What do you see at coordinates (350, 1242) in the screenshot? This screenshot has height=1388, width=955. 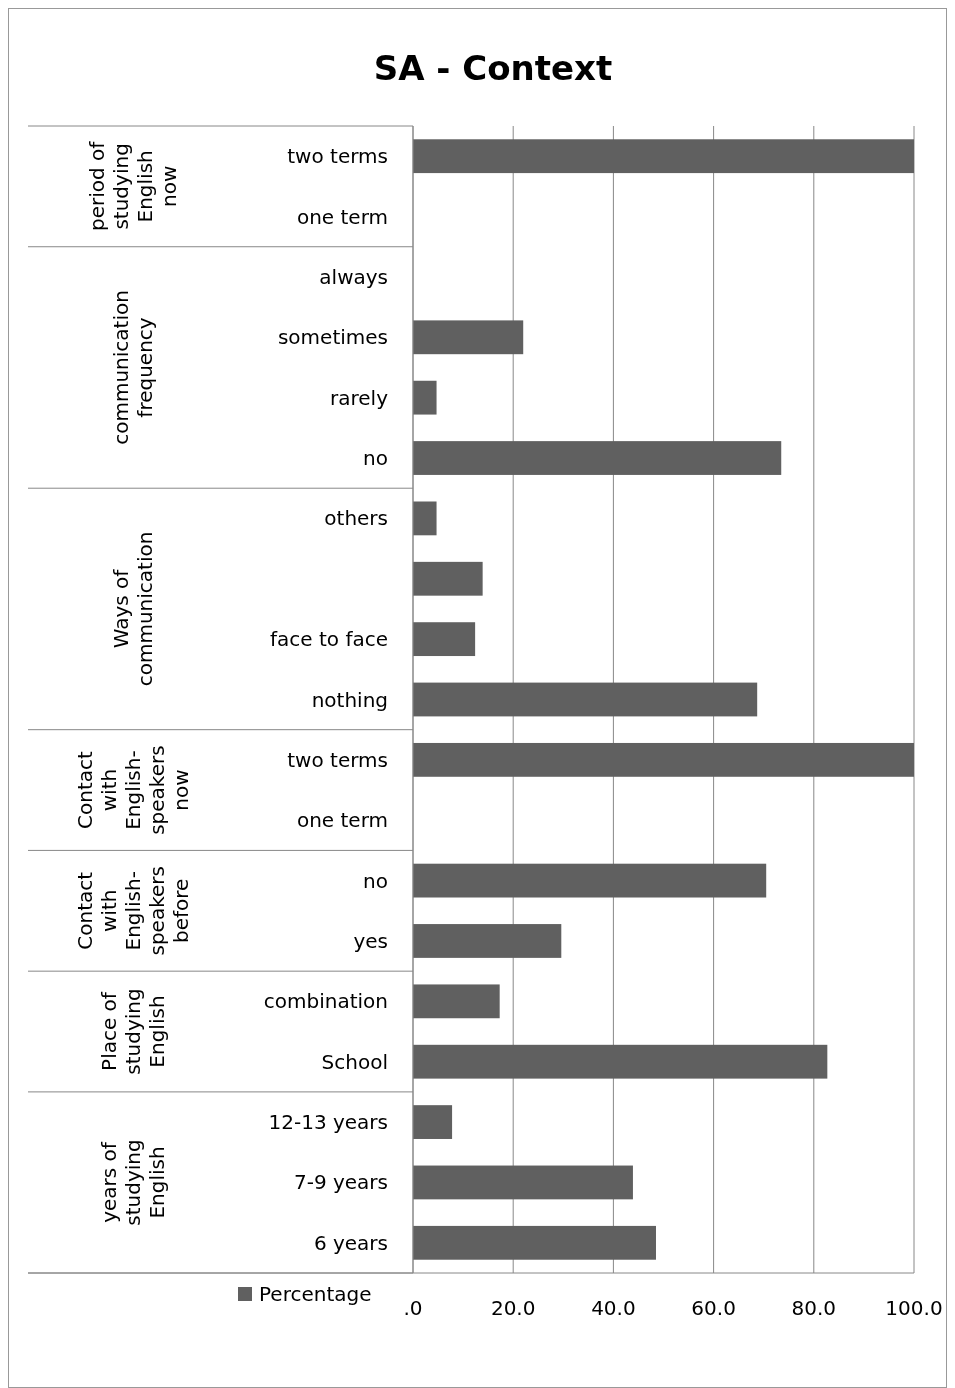 I see `y-tick-label: 6 years` at bounding box center [350, 1242].